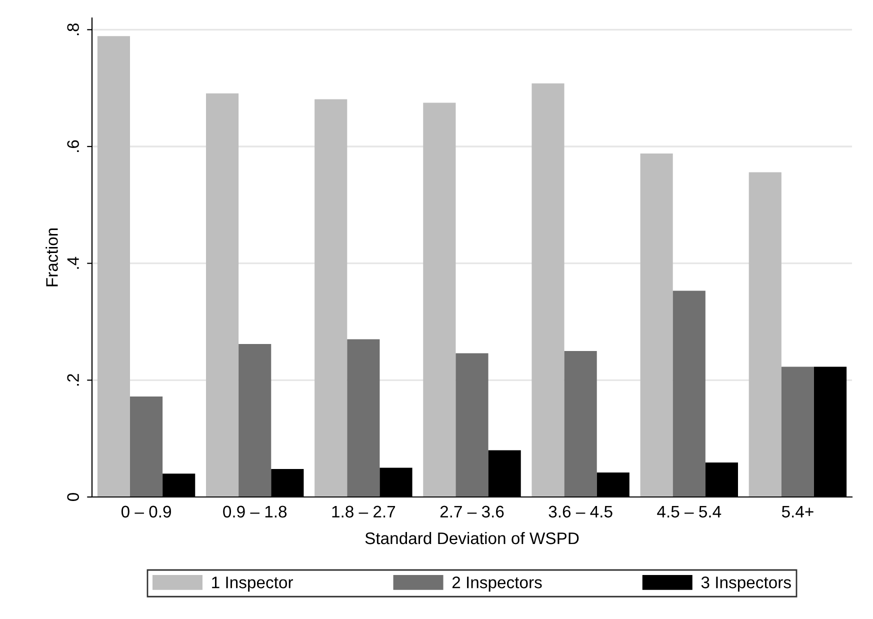  What do you see at coordinates (253, 584) in the screenshot?
I see `legend-label: 1 Inspector` at bounding box center [253, 584].